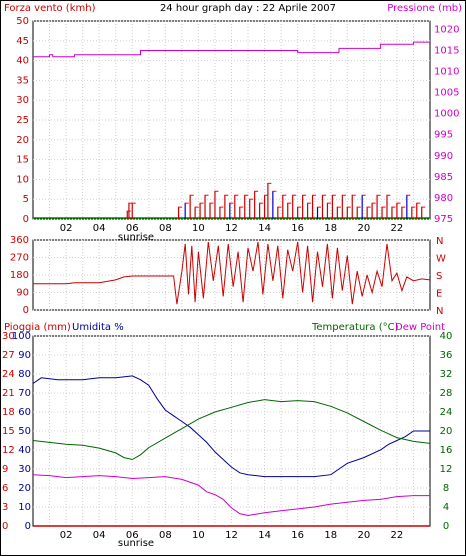 The image size is (466, 556). I want to click on rain-tick-15: 15, so click(8, 431).